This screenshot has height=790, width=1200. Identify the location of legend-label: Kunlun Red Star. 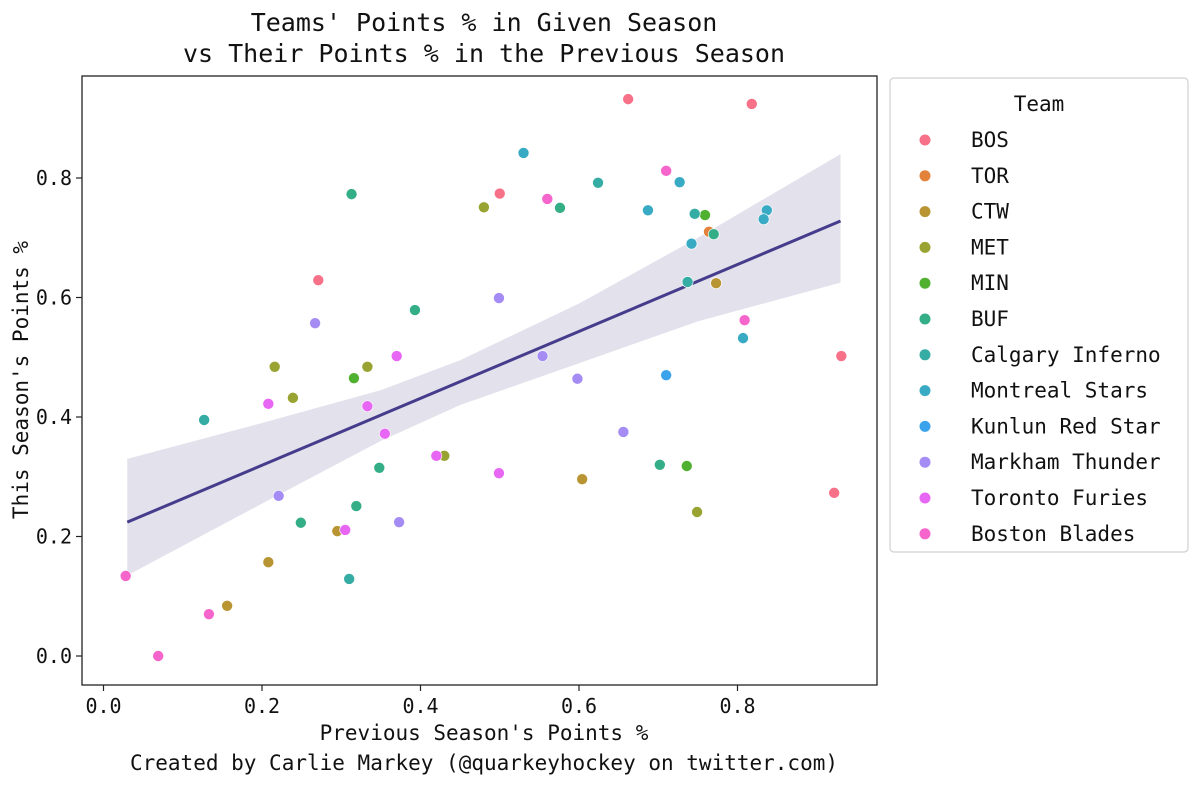
(1066, 426).